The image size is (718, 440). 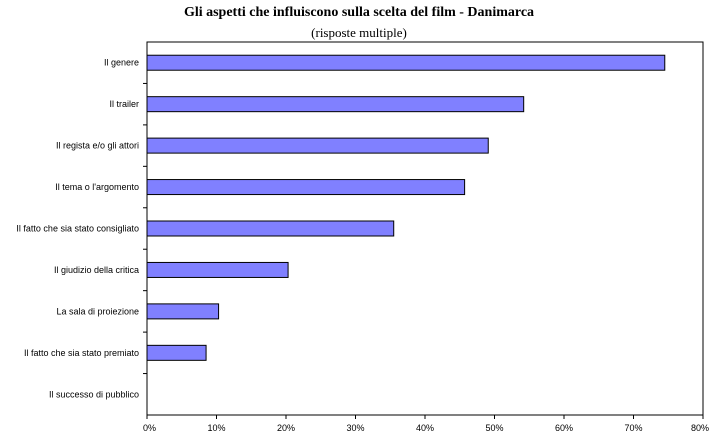 I want to click on category-label: Il tema o l'argomento, so click(x=97, y=187).